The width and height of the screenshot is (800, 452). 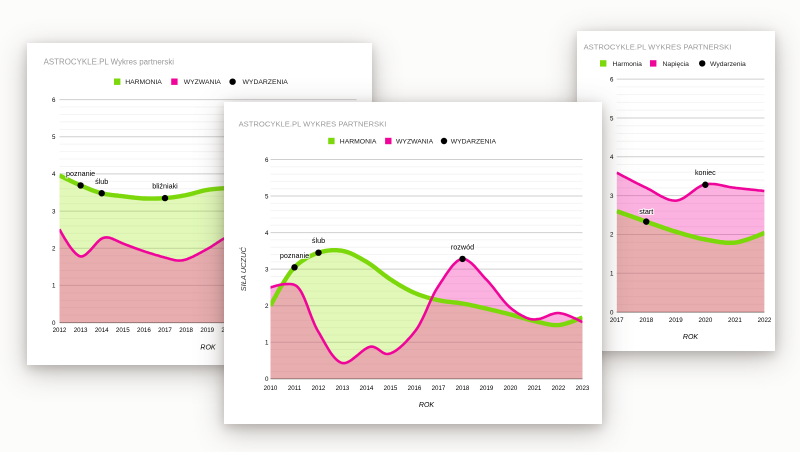 What do you see at coordinates (628, 64) in the screenshot?
I see `svg-text: Harmonia` at bounding box center [628, 64].